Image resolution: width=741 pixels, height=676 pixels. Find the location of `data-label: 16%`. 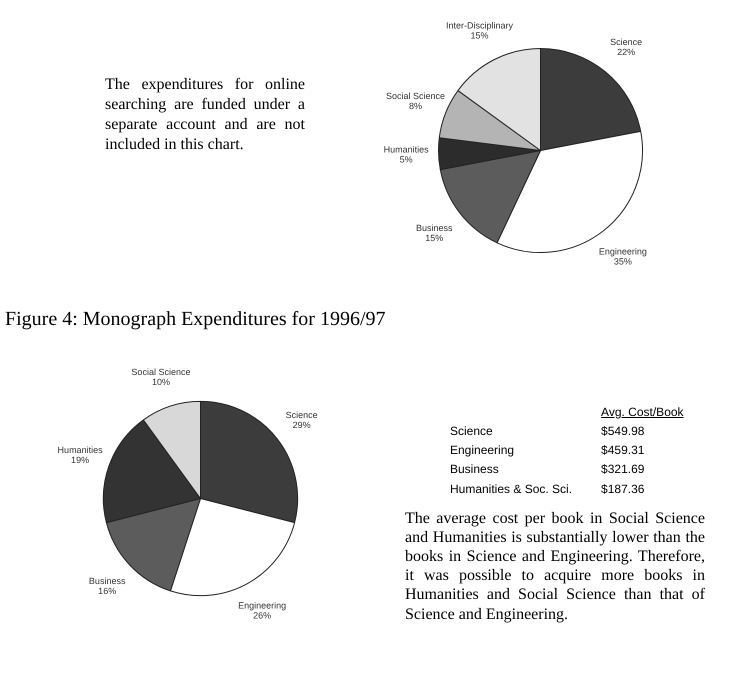

data-label: 16% is located at coordinates (107, 591).